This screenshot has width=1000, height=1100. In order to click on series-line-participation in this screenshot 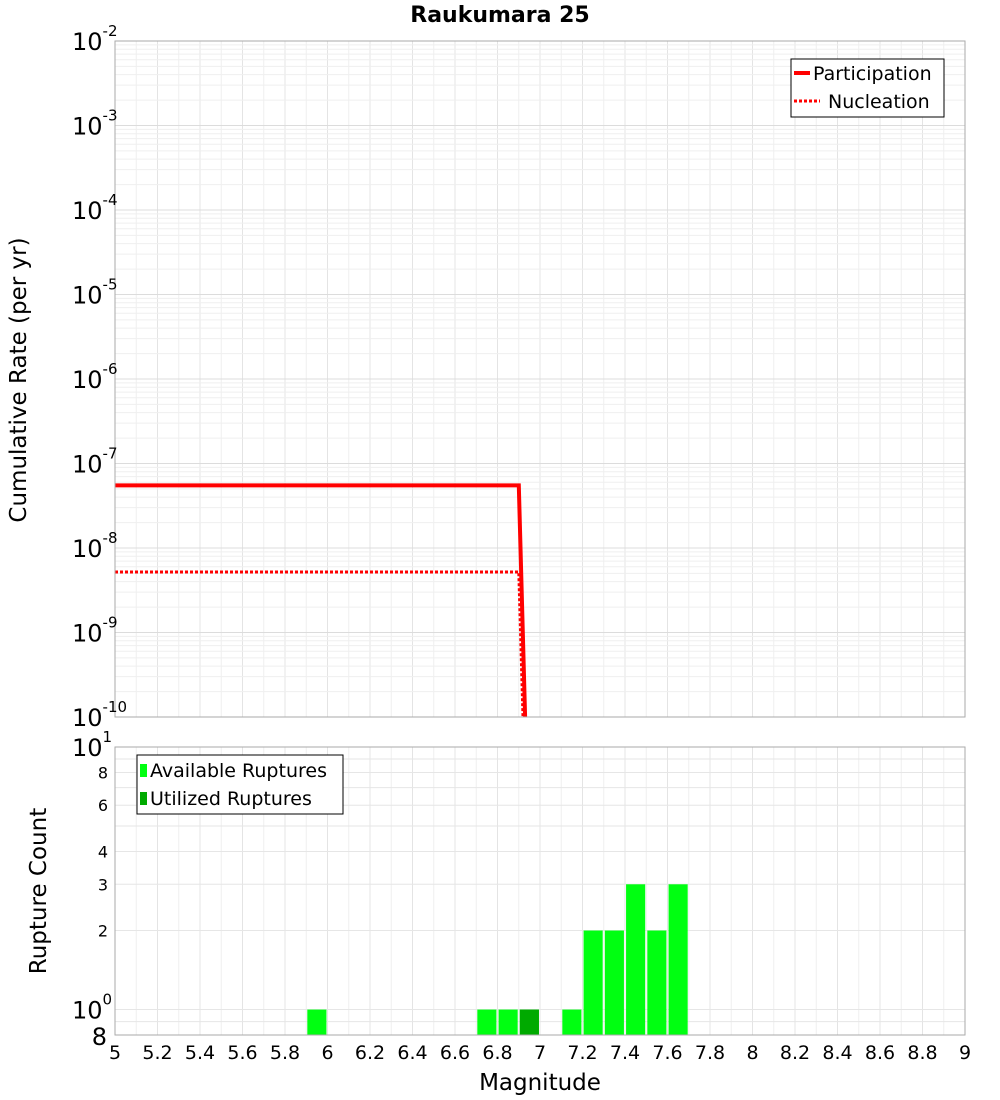, I will do `click(321, 600)`.